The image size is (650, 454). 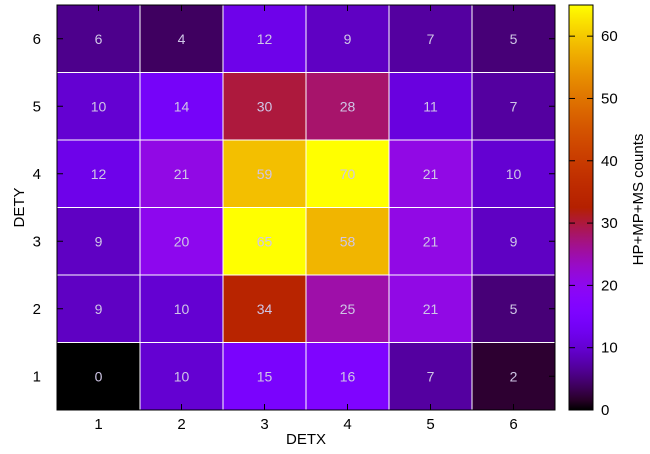 What do you see at coordinates (306, 439) in the screenshot?
I see `x-axis-label: DETX` at bounding box center [306, 439].